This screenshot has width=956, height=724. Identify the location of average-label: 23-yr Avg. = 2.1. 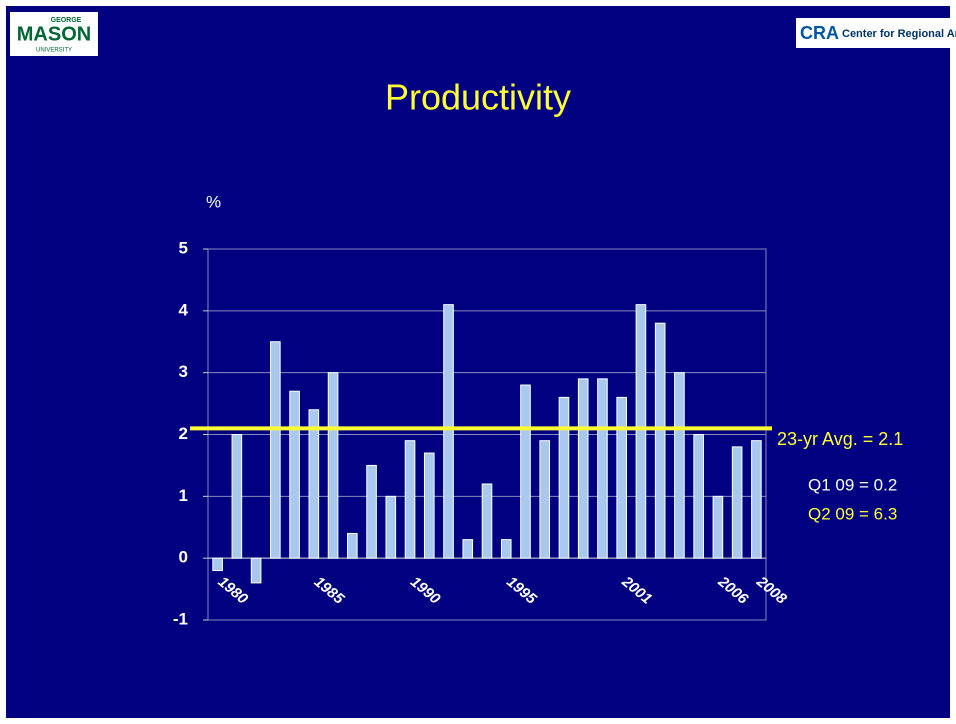
(840, 439).